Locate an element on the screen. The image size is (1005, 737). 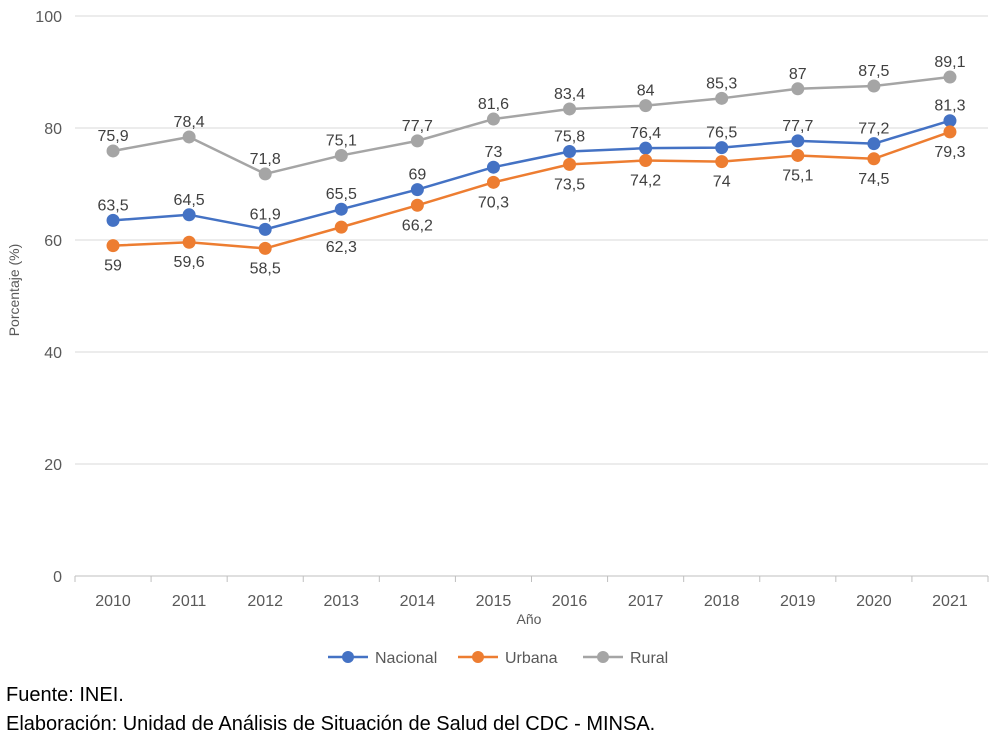
data-label-nacional: 61,9 is located at coordinates (265, 214).